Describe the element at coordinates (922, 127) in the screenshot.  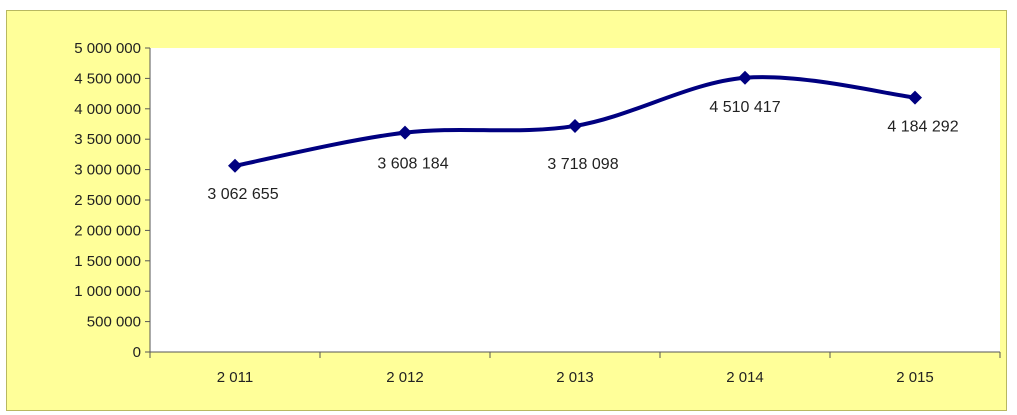
I see `data-label: 4 184 292` at that location.